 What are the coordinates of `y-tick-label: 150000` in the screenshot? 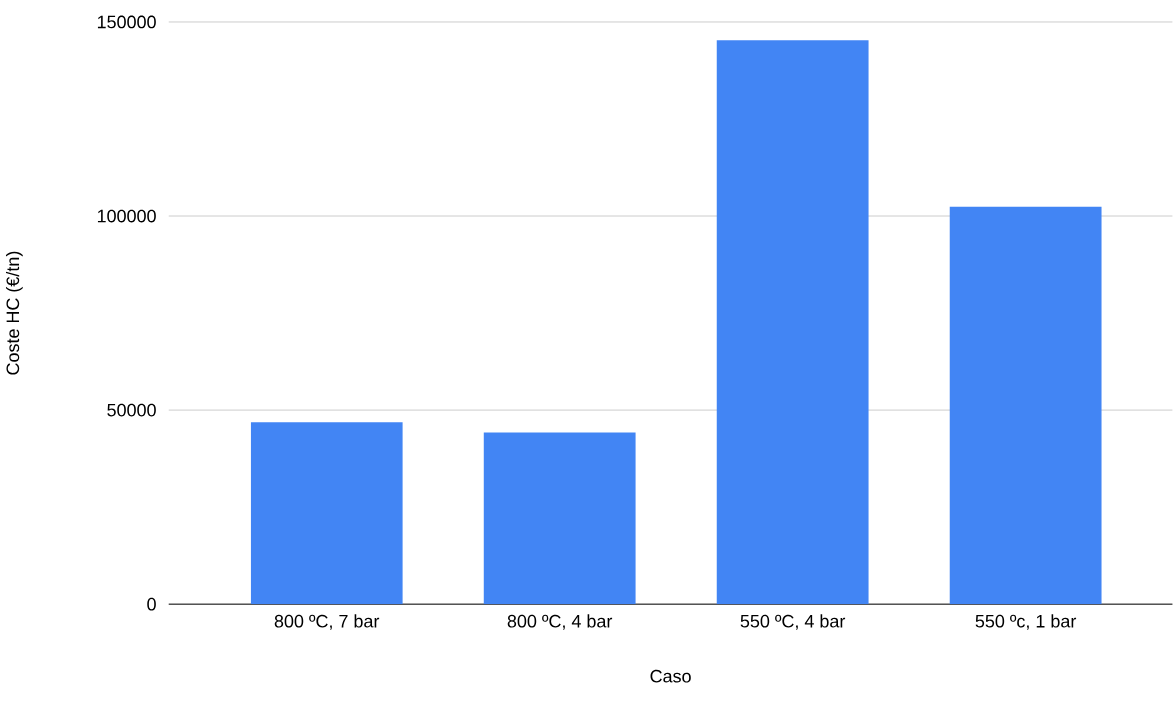 It's located at (126, 22).